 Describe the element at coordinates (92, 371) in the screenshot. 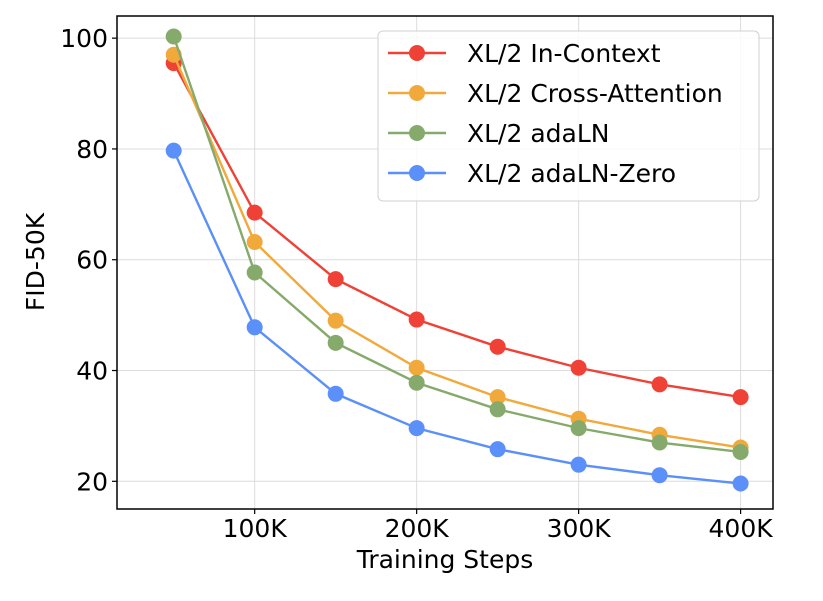

I see `y-tick-label: 40` at that location.